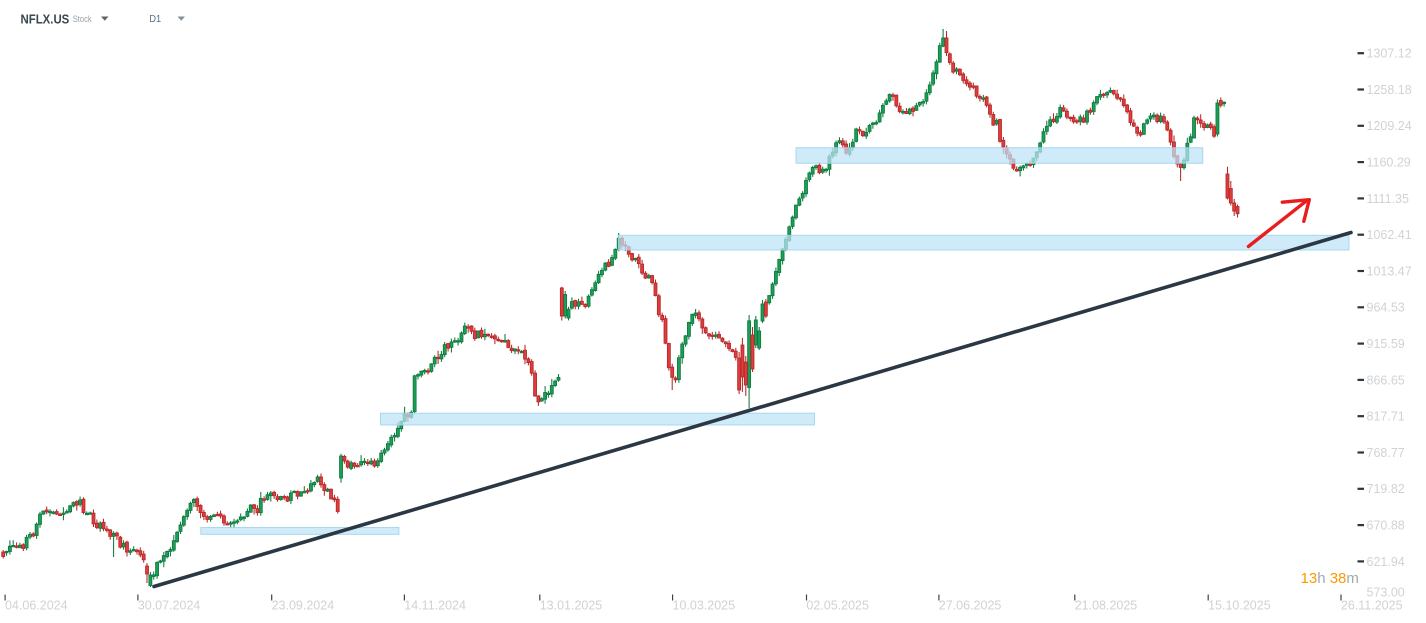 The image size is (1426, 623). What do you see at coordinates (1372, 606) in the screenshot?
I see `svg-text: 26.11.2025` at bounding box center [1372, 606].